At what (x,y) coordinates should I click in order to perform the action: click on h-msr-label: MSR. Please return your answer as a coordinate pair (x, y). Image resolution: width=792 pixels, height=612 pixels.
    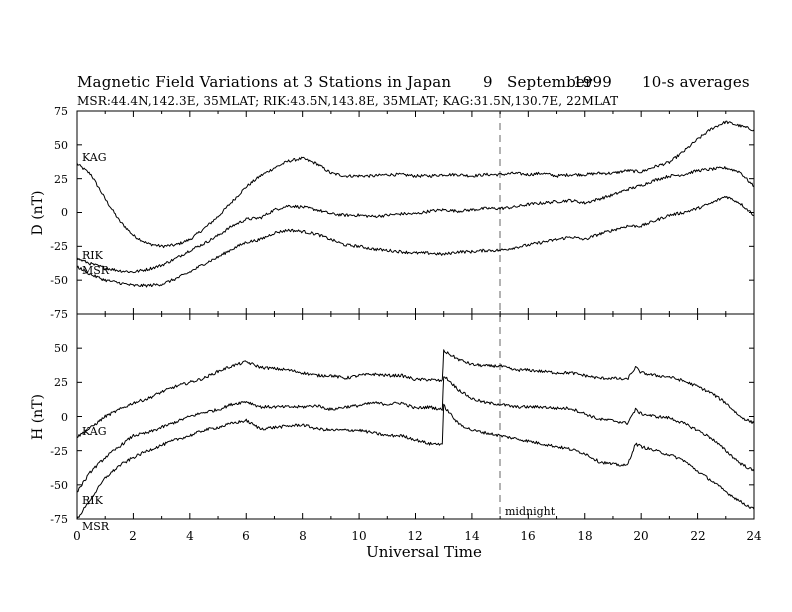
    Looking at the image, I should click on (96, 526).